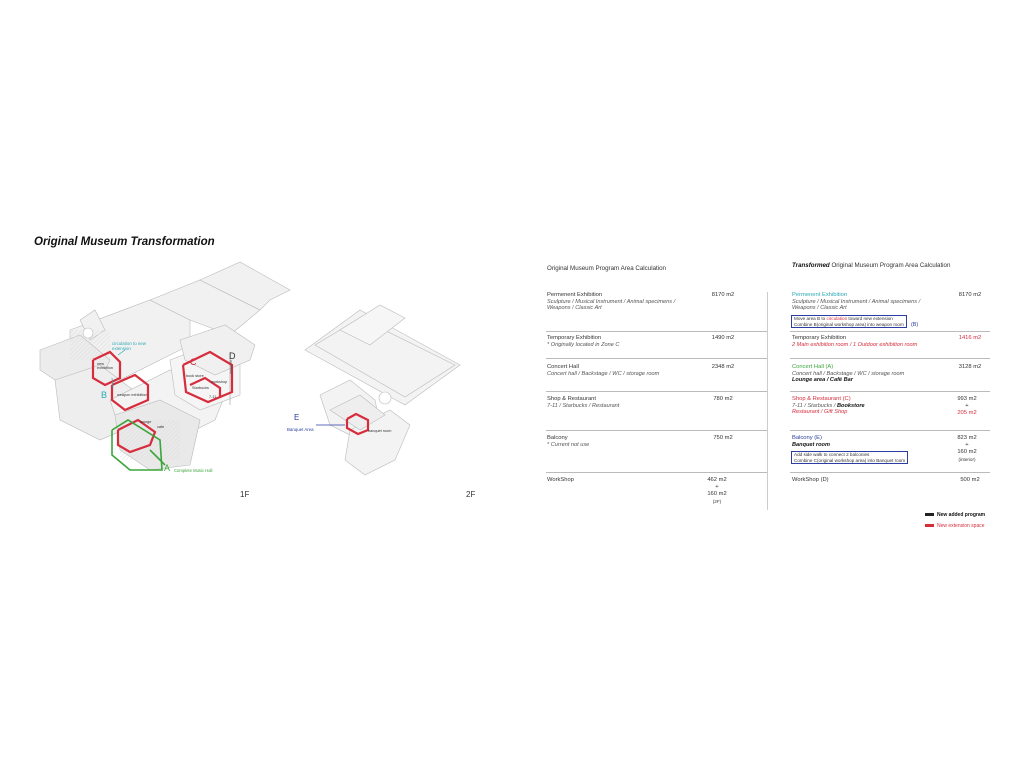  Describe the element at coordinates (471, 494) in the screenshot. I see `floor-label-2f: 2F` at that location.